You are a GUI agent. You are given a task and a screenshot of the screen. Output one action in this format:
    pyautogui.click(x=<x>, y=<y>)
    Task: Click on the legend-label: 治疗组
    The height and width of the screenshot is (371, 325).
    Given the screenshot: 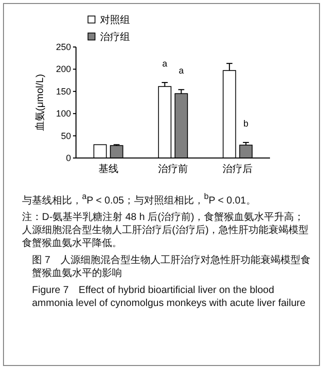 What is the action you would take?
    pyautogui.click(x=115, y=37)
    